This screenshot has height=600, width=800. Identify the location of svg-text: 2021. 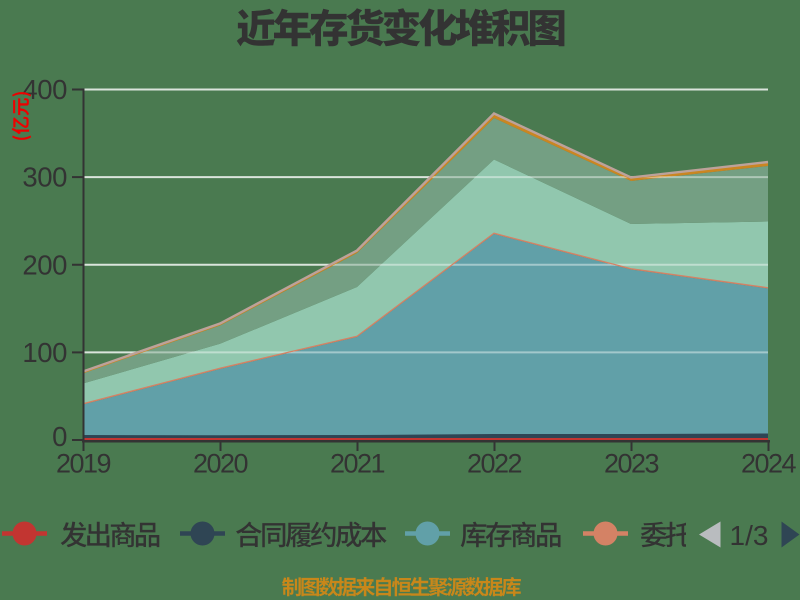
(357, 464).